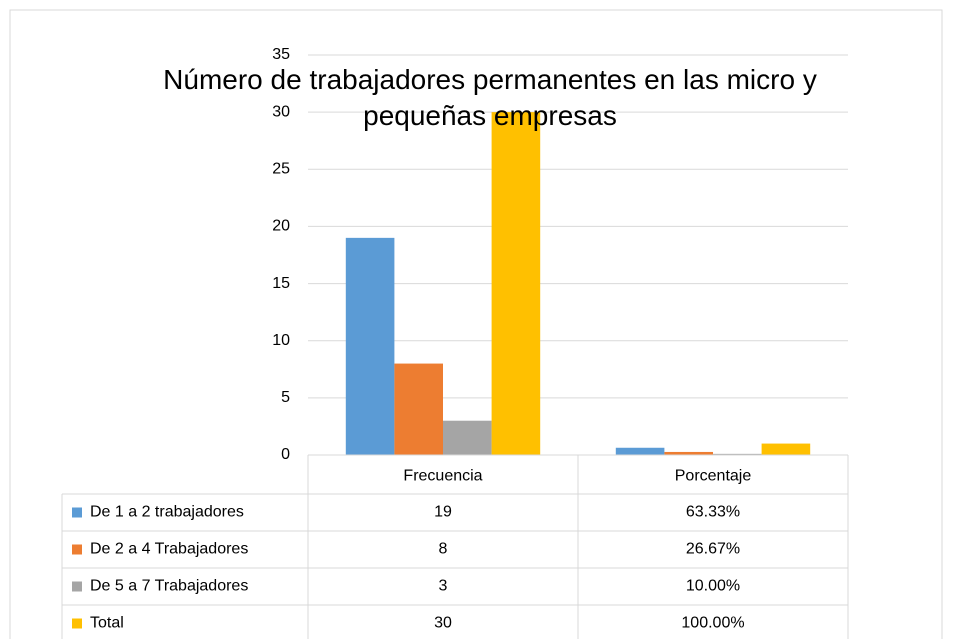  Describe the element at coordinates (281, 111) in the screenshot. I see `y-tick-label: 30` at that location.